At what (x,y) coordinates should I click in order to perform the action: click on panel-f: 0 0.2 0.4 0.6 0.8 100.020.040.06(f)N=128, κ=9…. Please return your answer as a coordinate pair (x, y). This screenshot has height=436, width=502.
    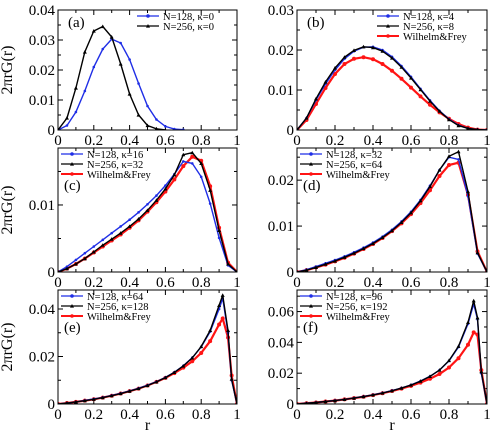
    Looking at the image, I should click on (379, 361).